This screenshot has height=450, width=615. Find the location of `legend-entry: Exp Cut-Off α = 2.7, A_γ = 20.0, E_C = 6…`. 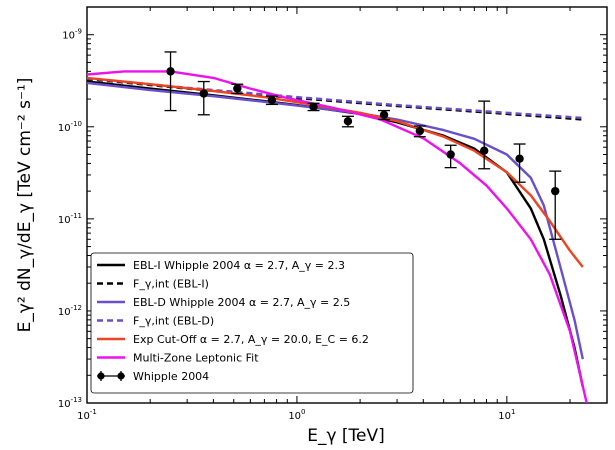

legend-entry: Exp Cut-Off α = 2.7, A_γ = 20.0, E_C = 6… is located at coordinates (233, 339).